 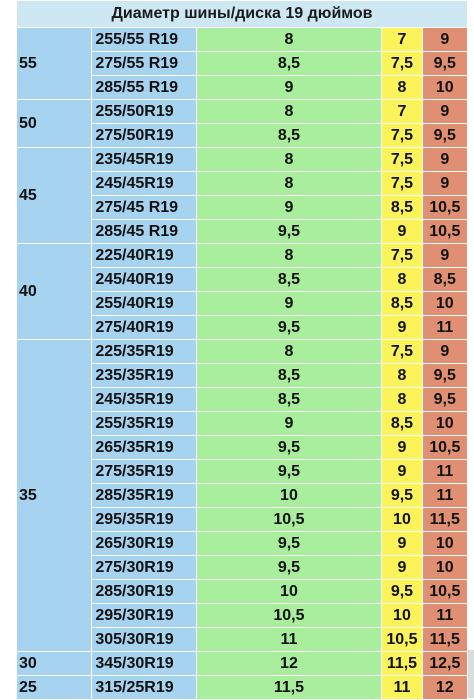 What do you see at coordinates (144, 495) in the screenshot?
I see `size-cell: 285/35R19` at bounding box center [144, 495].